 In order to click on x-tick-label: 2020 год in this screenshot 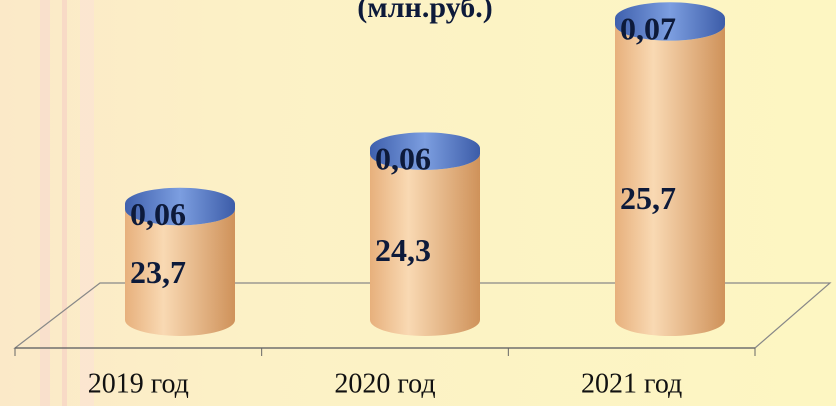, I will do `click(384, 383)`.